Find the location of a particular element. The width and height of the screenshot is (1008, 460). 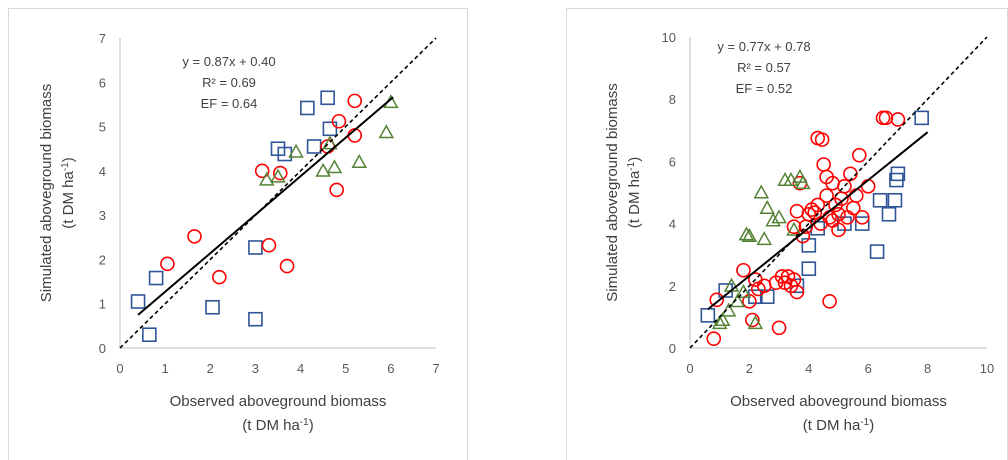

regression-line is located at coordinates (265, 206).